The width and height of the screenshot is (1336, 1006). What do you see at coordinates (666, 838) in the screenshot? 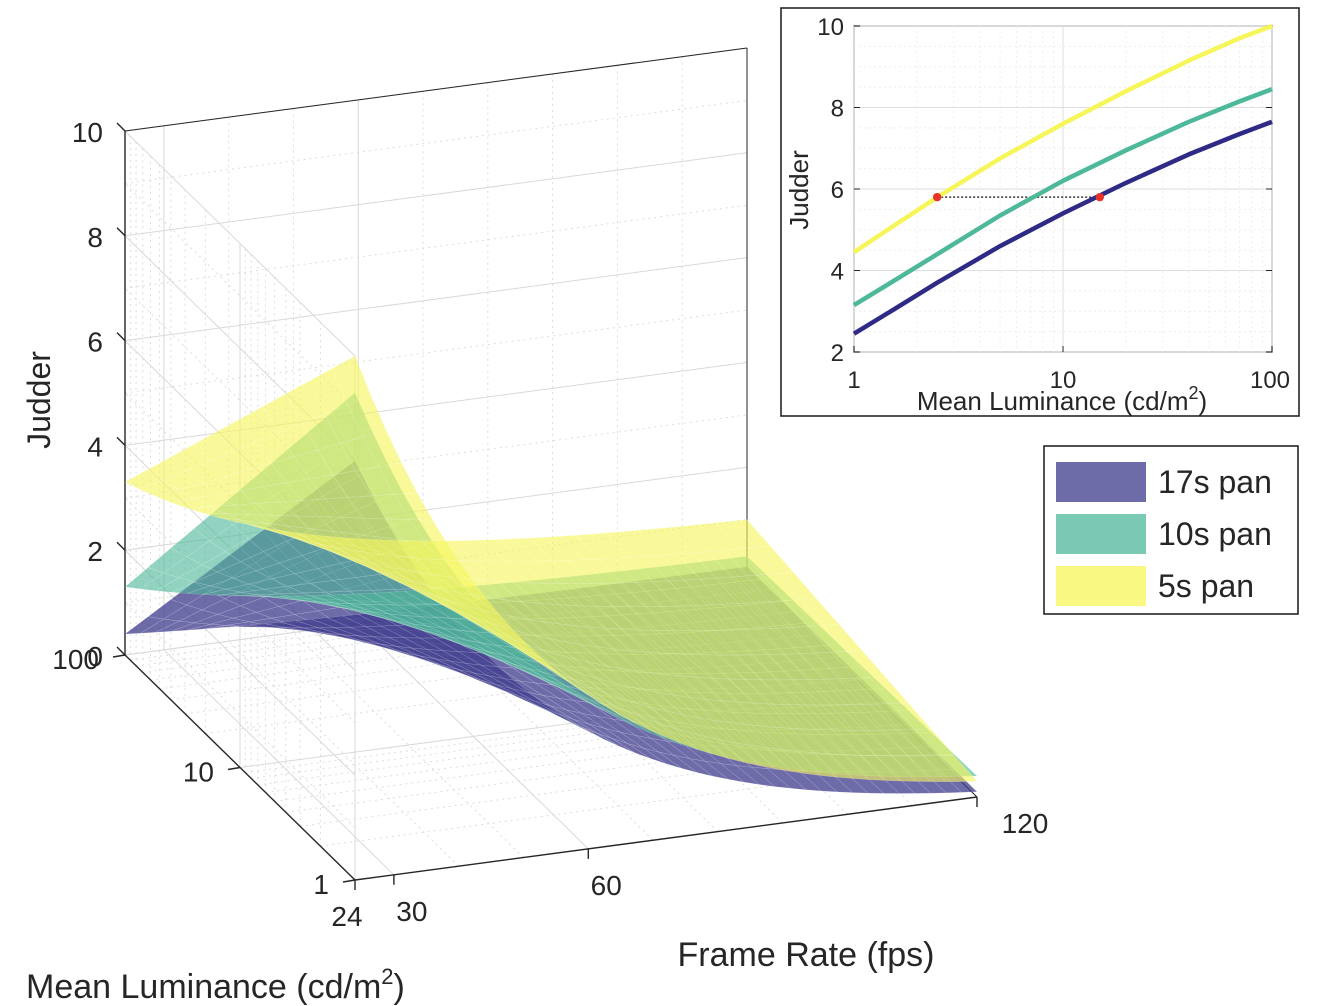
I see `axis-edge-framerate` at bounding box center [666, 838].